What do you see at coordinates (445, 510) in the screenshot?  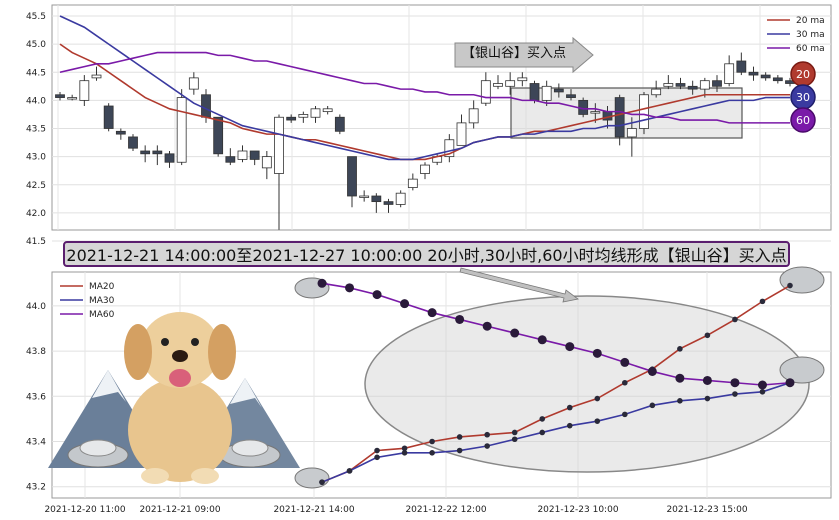 I see `bottom-x-tick-label: 2021-12-22 12:00` at bounding box center [445, 510].